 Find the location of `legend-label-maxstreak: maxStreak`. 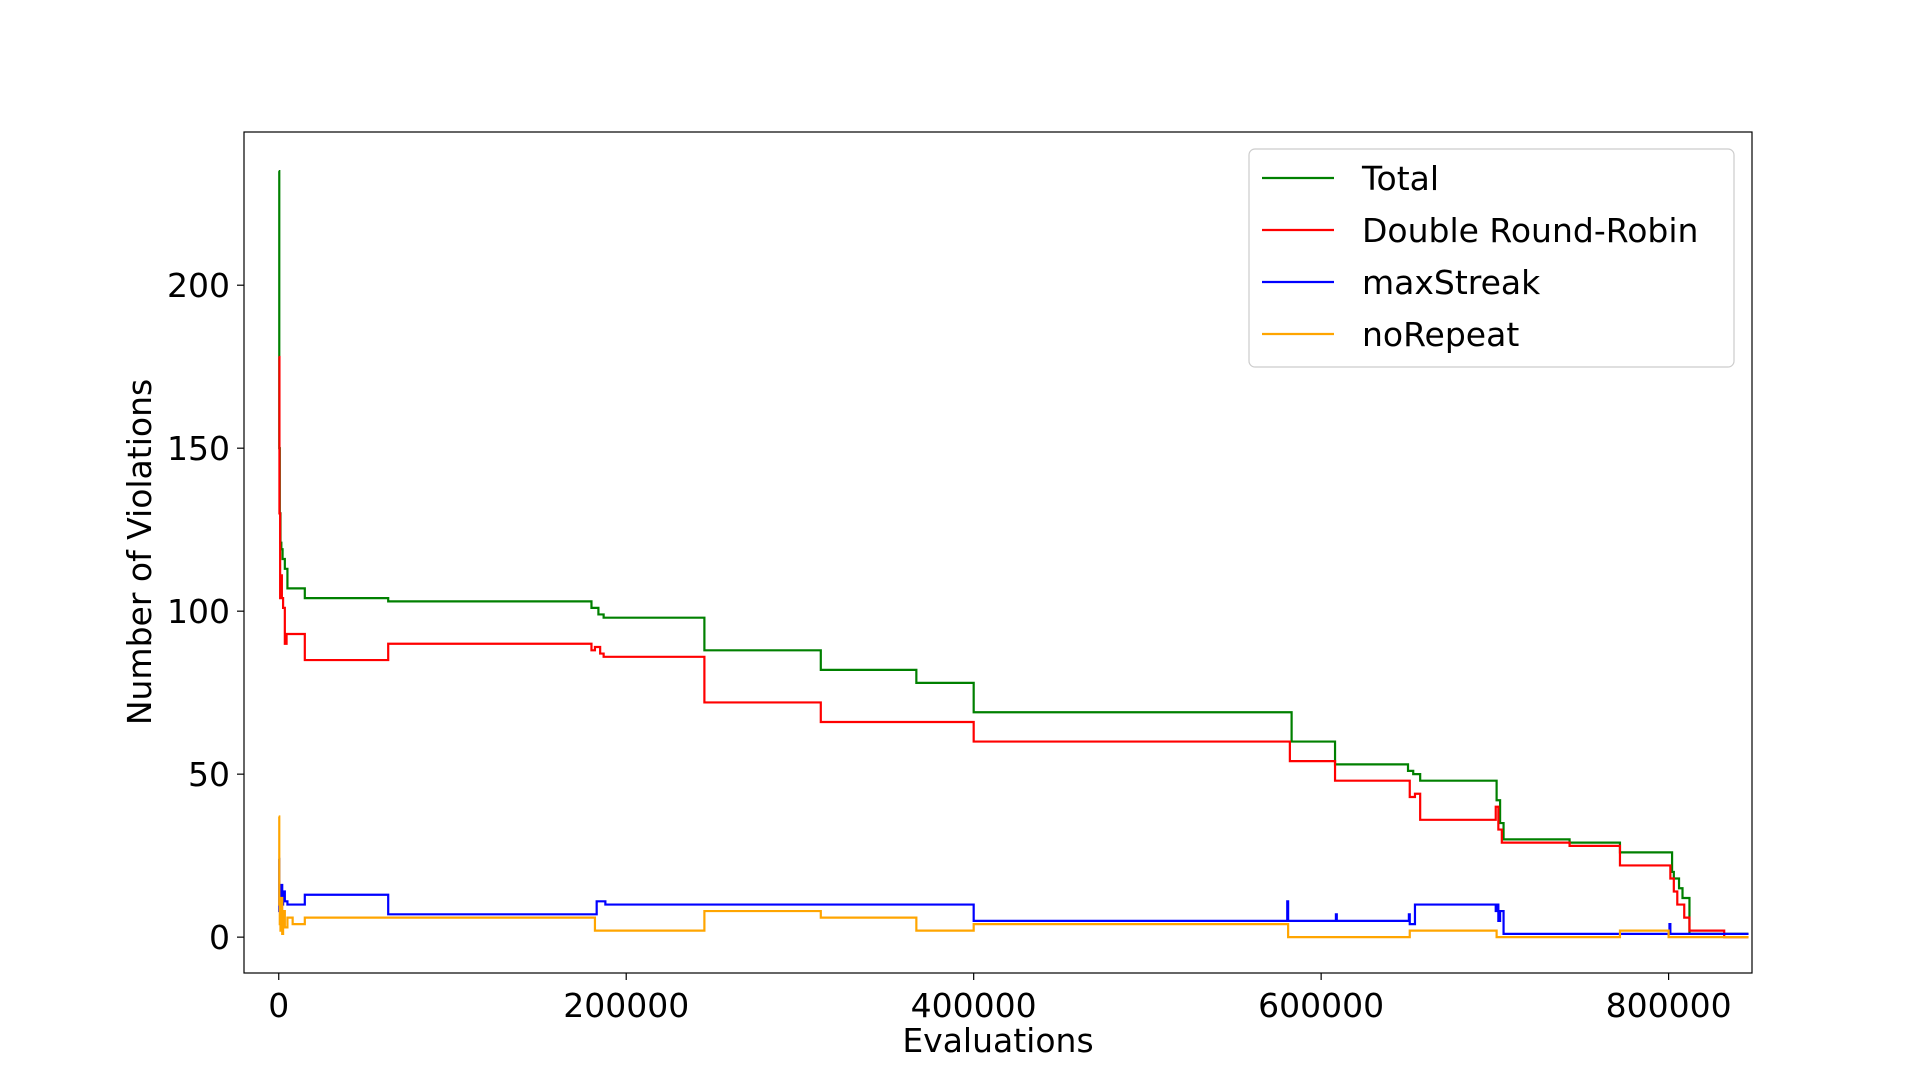

legend-label-maxstreak: maxStreak is located at coordinates (1451, 282).